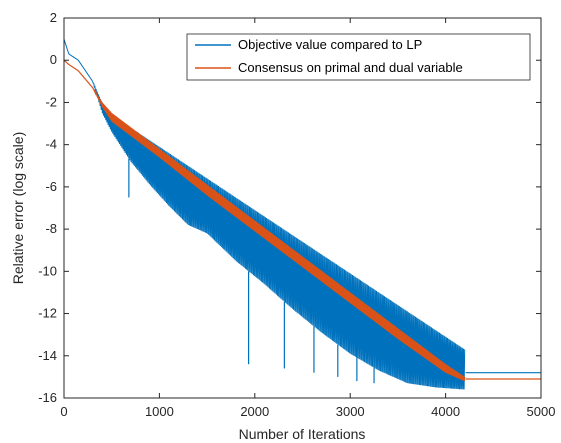 Image resolution: width=561 pixels, height=443 pixels. I want to click on legend-label-objective: Objective value compared to LP, so click(330, 44).